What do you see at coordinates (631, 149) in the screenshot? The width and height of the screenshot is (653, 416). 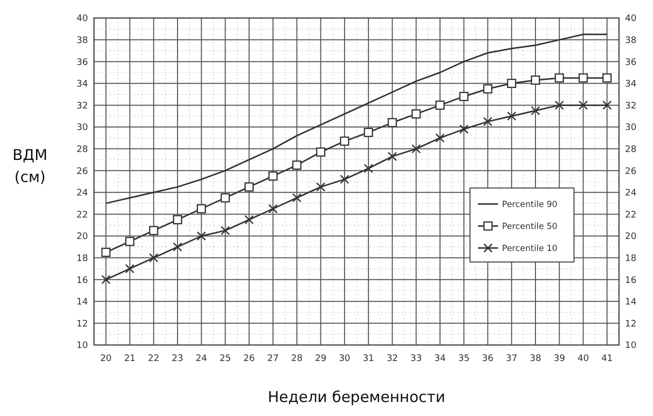 I see `y2-tick-label: 28` at bounding box center [631, 149].